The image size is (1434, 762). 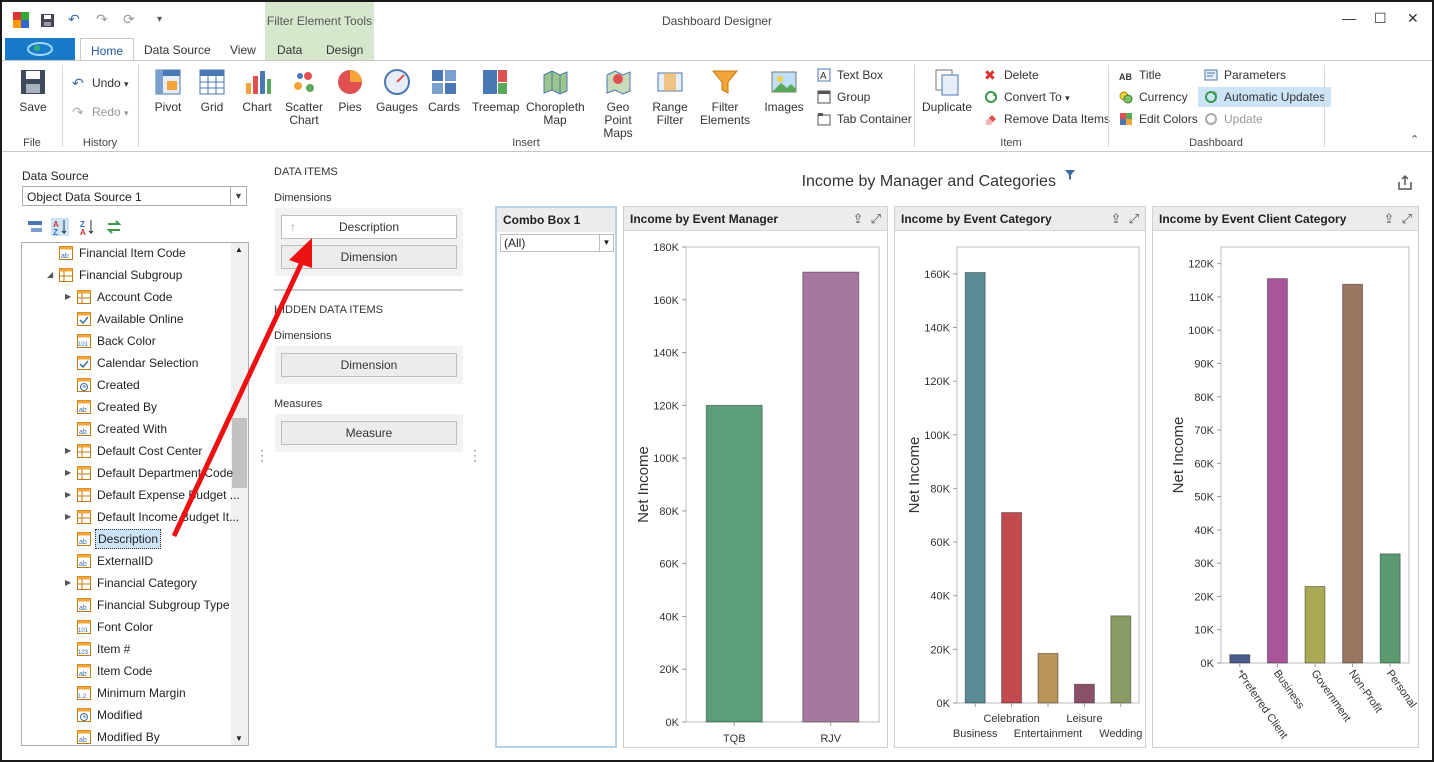 What do you see at coordinates (239, 249) in the screenshot?
I see `scroll-up-icon: ▲` at bounding box center [239, 249].